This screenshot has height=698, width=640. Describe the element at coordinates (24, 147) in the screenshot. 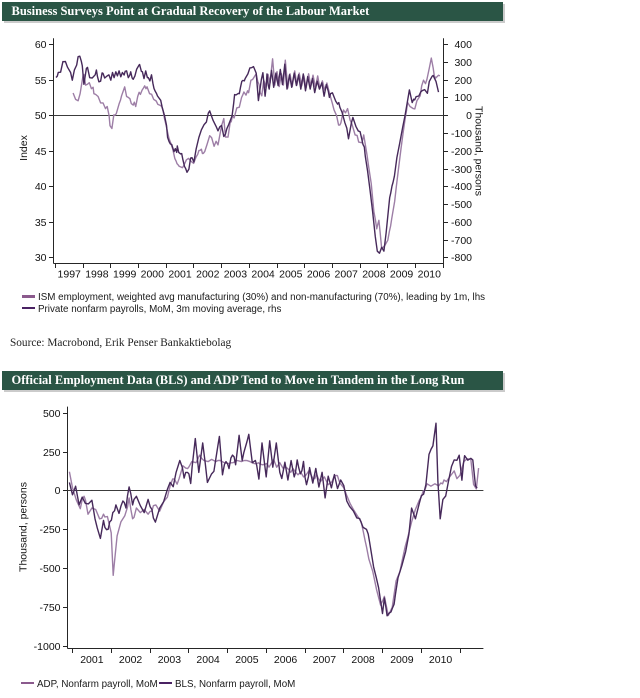

I see `svg-text: Index` at that location.